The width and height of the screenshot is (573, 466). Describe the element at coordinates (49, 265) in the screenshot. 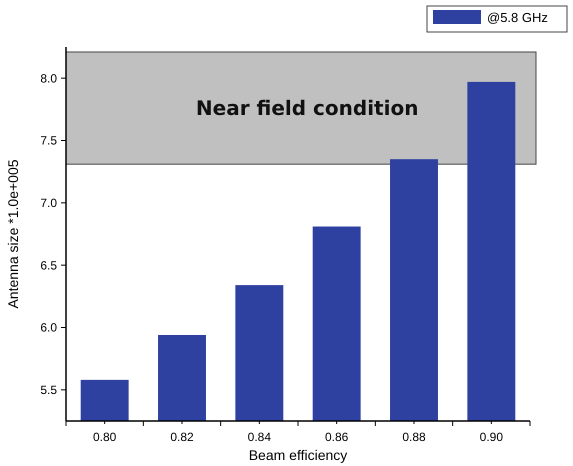

I see `y-tick-label: 6.5` at that location.